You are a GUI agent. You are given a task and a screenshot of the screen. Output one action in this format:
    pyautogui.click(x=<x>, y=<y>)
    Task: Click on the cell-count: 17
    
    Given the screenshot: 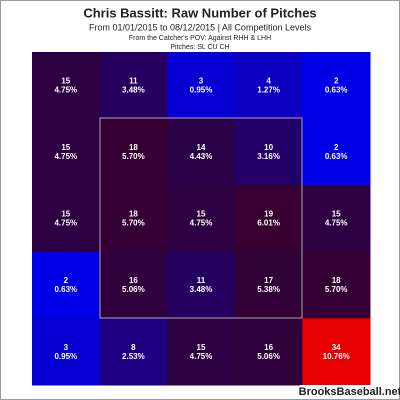 What is the action you would take?
    pyautogui.click(x=268, y=280)
    